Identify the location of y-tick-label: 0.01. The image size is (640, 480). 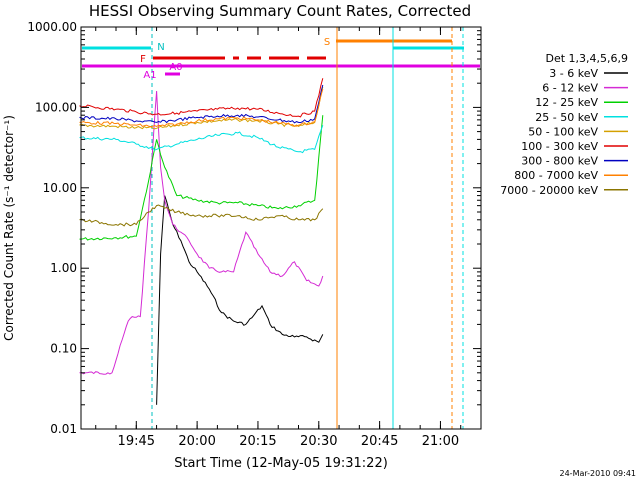
(63, 429).